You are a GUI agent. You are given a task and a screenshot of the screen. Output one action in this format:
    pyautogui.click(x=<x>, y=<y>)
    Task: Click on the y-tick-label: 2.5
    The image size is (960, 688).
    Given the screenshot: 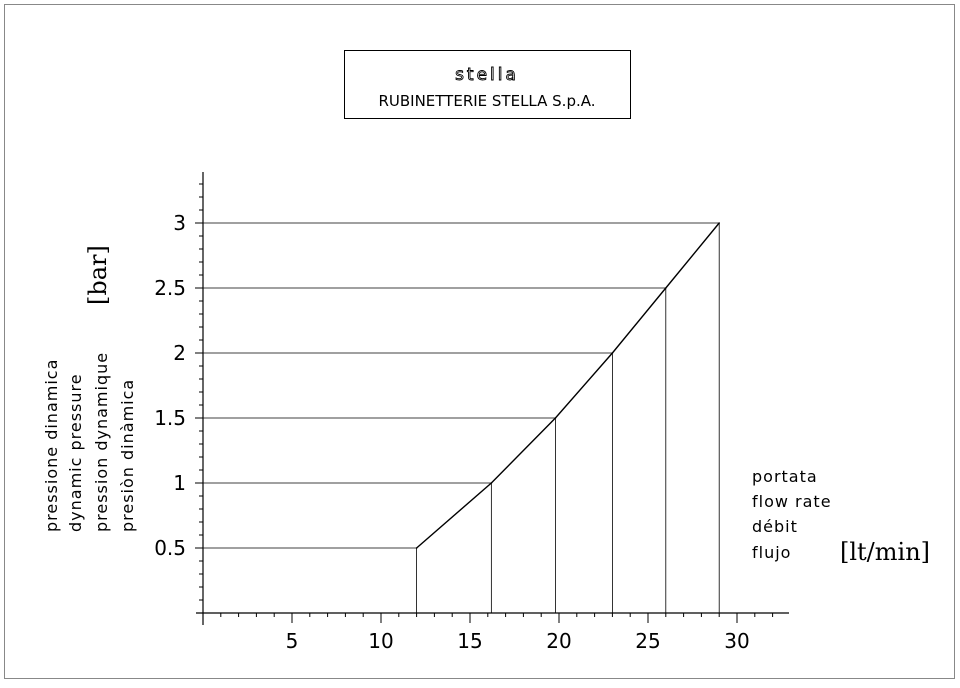 What is the action you would take?
    pyautogui.click(x=170, y=288)
    